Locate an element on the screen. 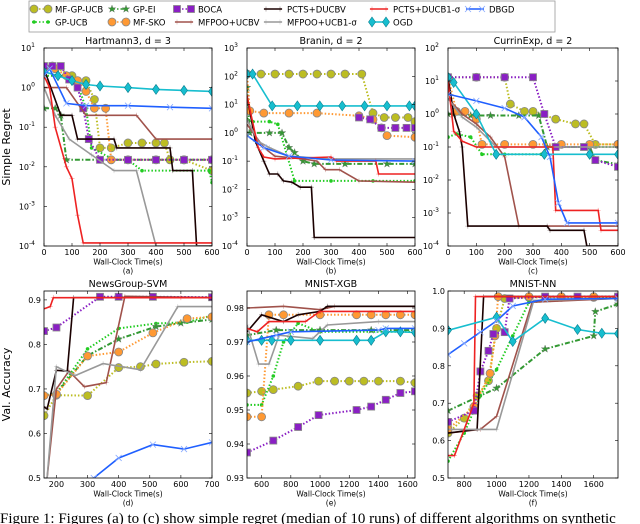 This screenshot has width=640, height=524. plot-area is located at coordinates (533, 377).